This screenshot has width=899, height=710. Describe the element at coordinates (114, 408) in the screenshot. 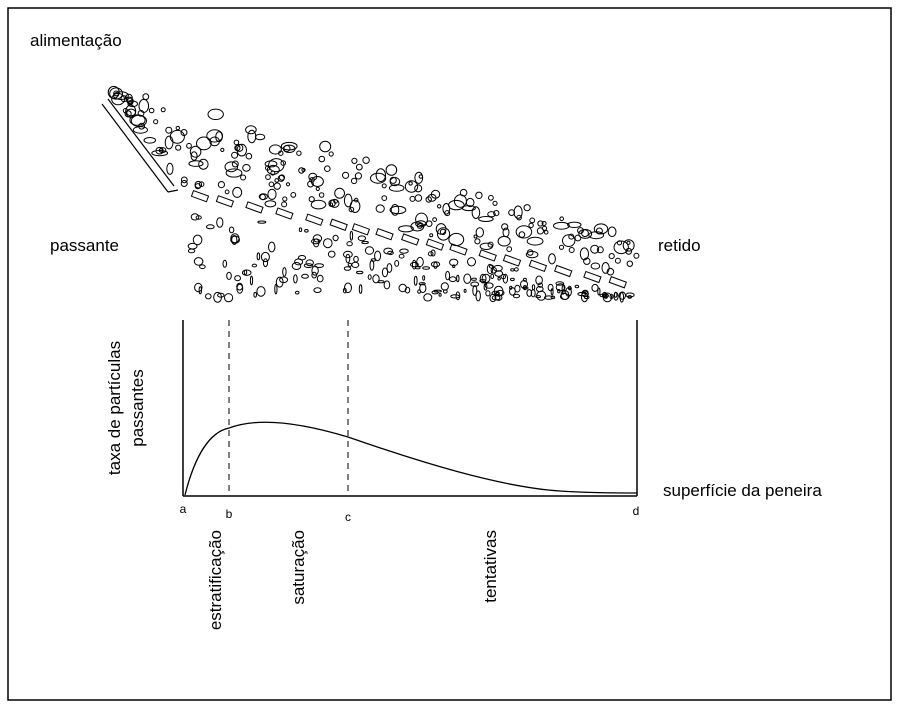

I see `y-label: taxa de partículas` at that location.